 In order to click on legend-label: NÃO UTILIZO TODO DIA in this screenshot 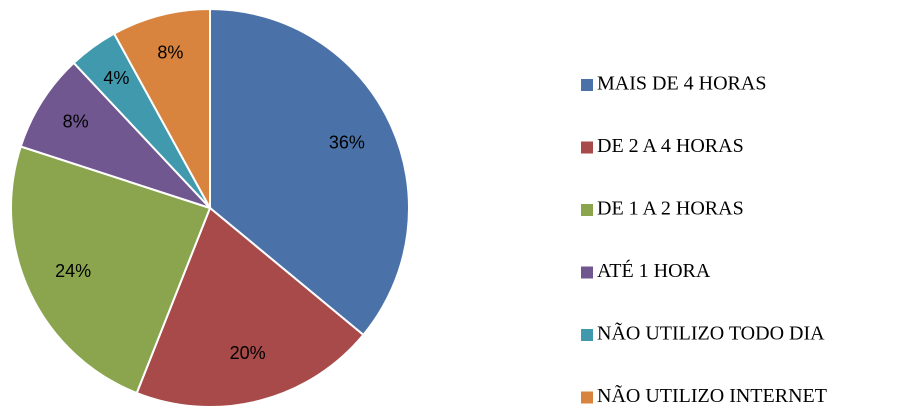, I will do `click(711, 333)`.